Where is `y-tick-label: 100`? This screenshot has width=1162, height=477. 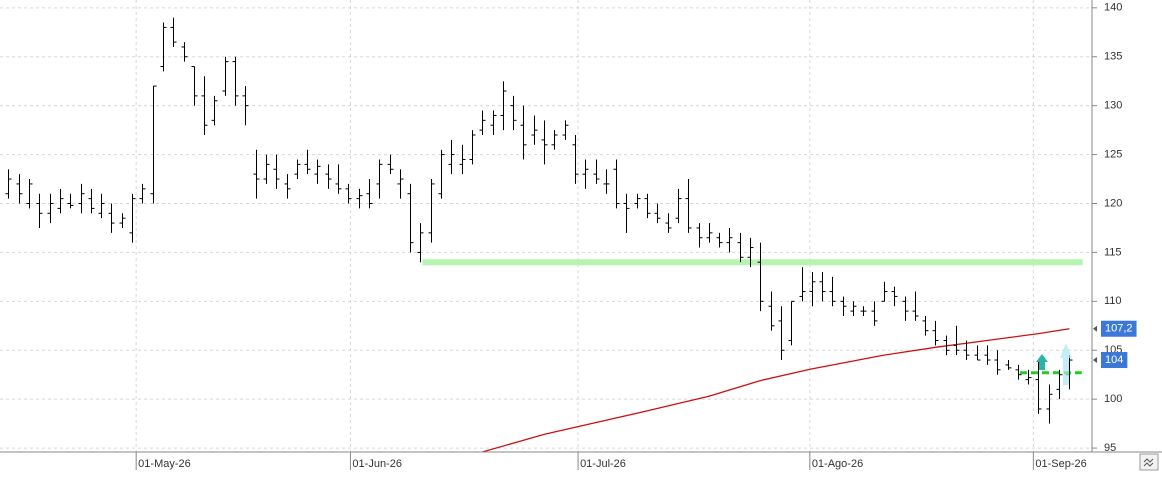
y-tick-label: 100 is located at coordinates (1113, 399).